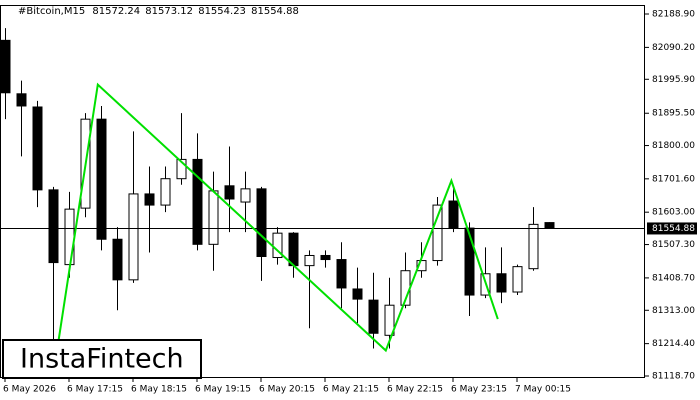 The height and width of the screenshot is (400, 700). Describe the element at coordinates (351, 390) in the screenshot. I see `x-tick-label: 6 May 21:15` at that location.